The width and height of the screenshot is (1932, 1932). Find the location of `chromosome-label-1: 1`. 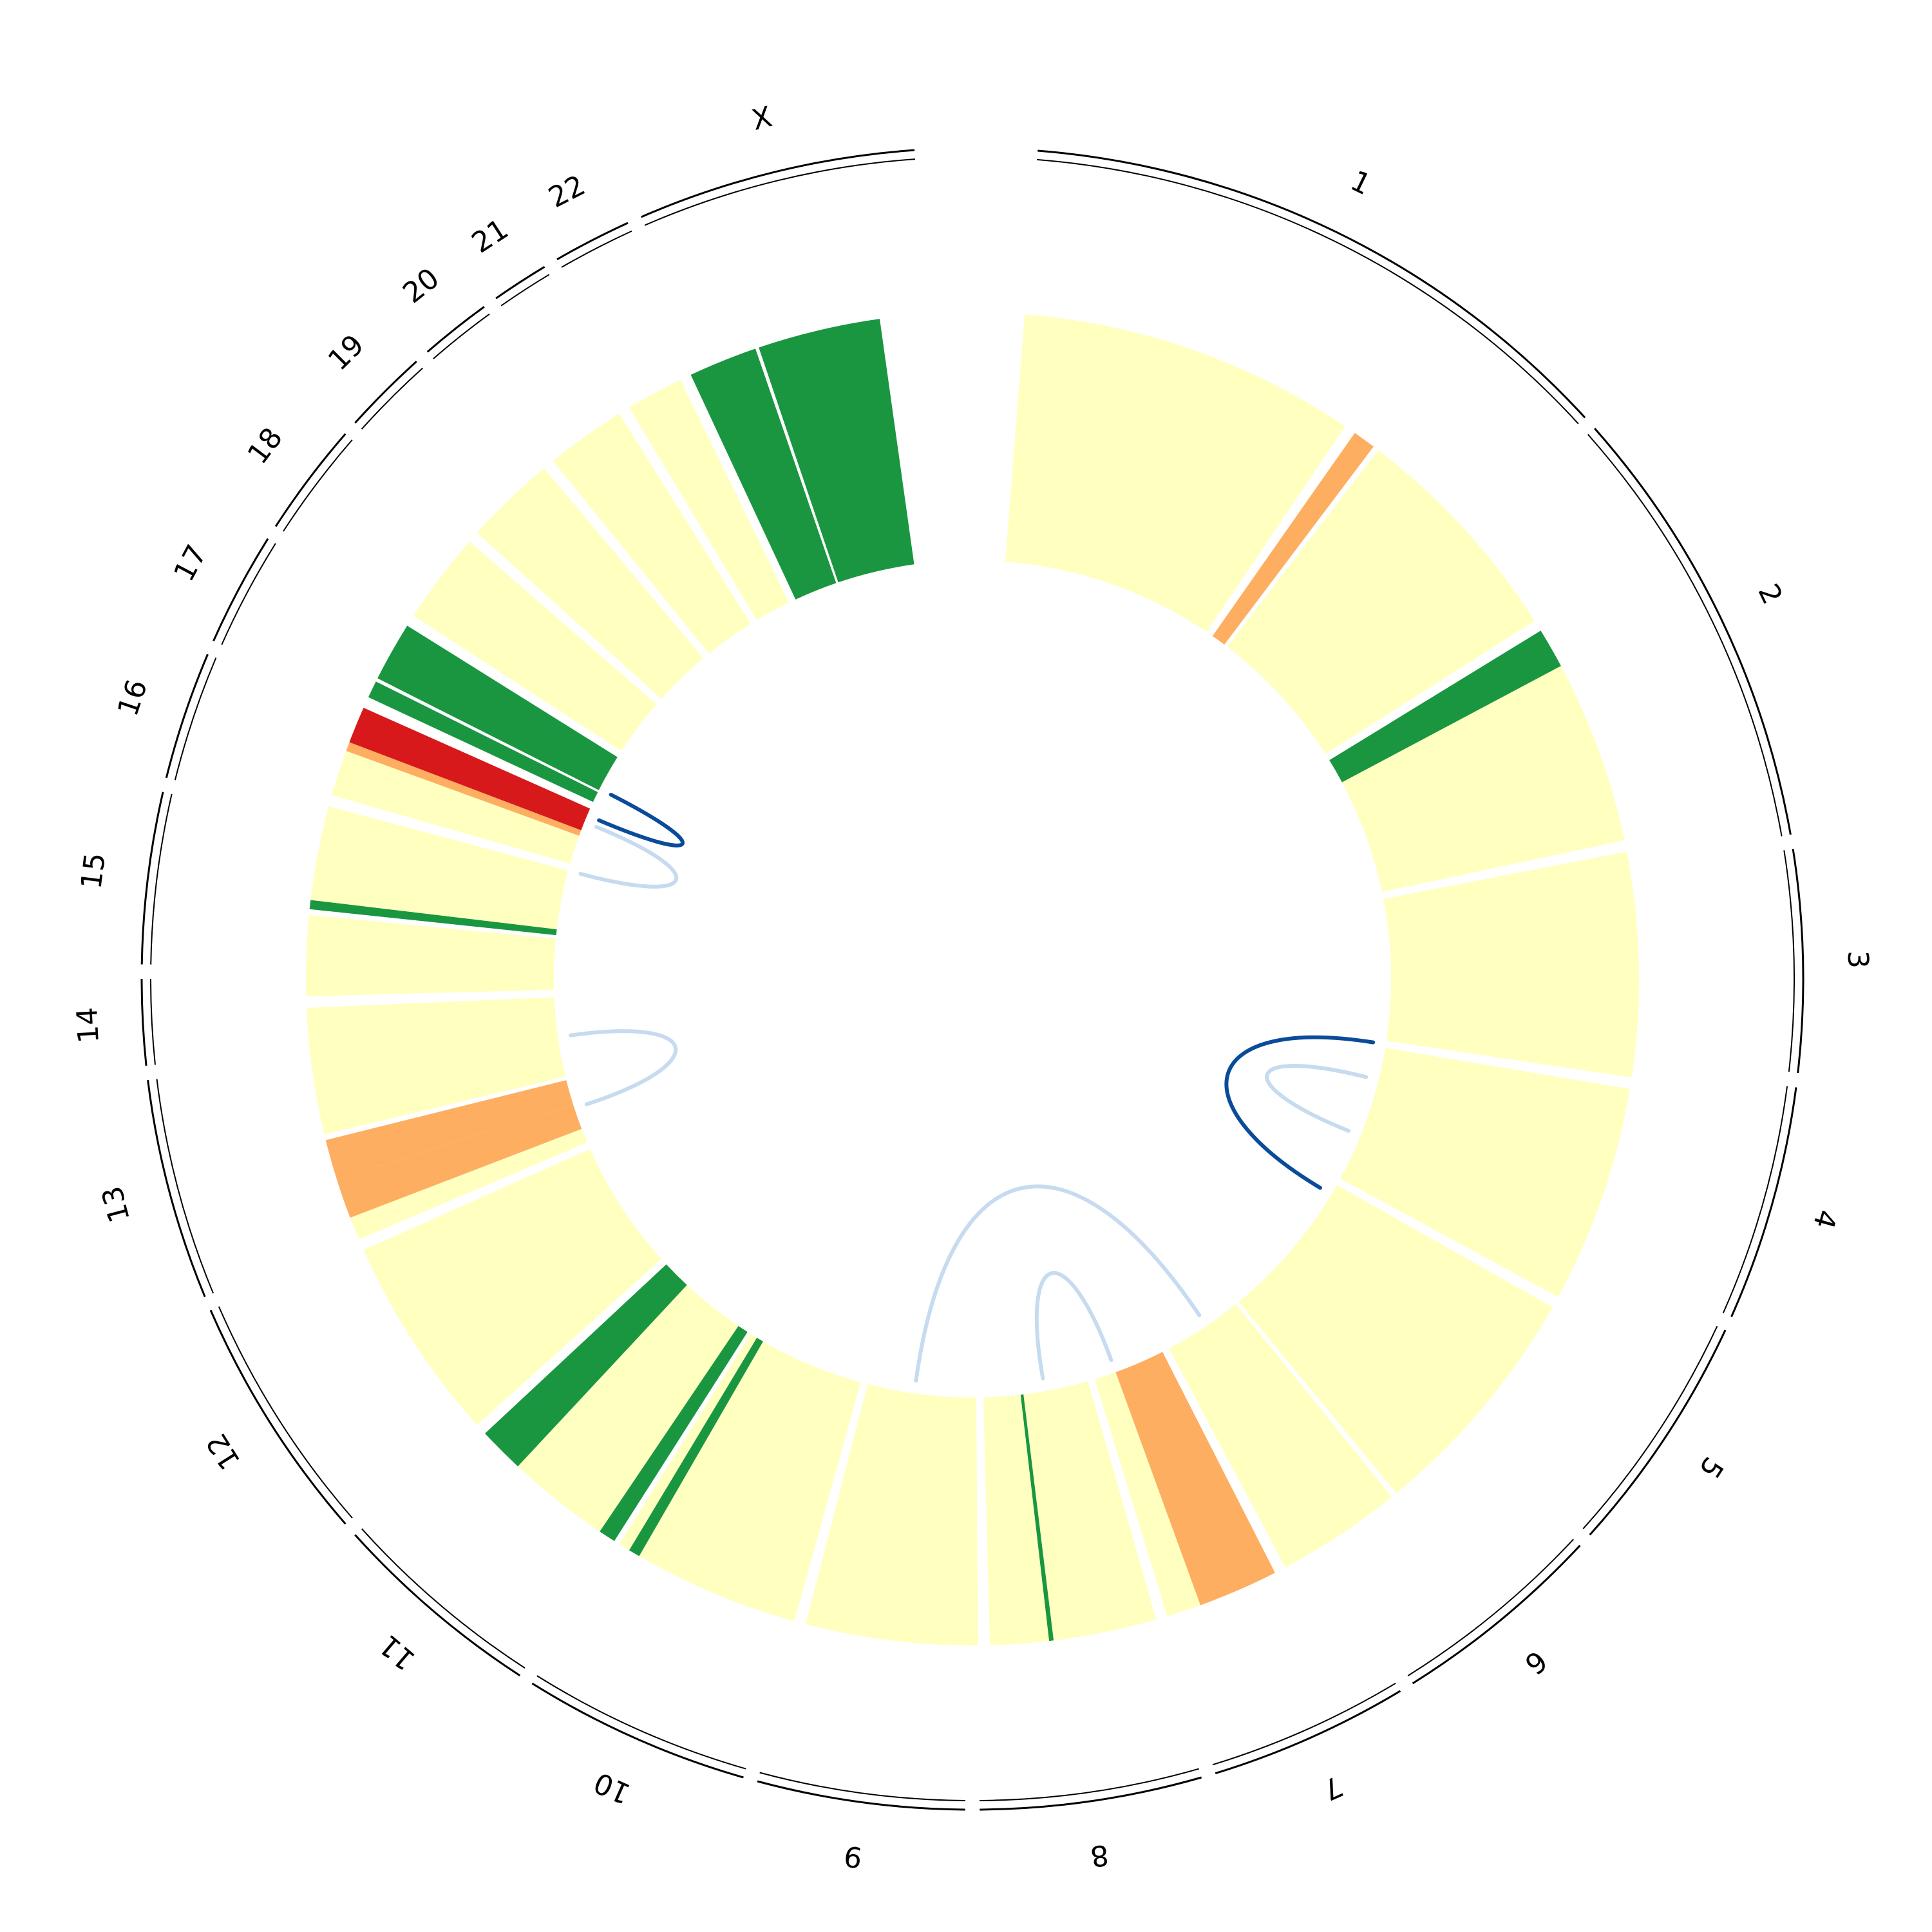

chromosome-label-1: 1 is located at coordinates (1360, 183).